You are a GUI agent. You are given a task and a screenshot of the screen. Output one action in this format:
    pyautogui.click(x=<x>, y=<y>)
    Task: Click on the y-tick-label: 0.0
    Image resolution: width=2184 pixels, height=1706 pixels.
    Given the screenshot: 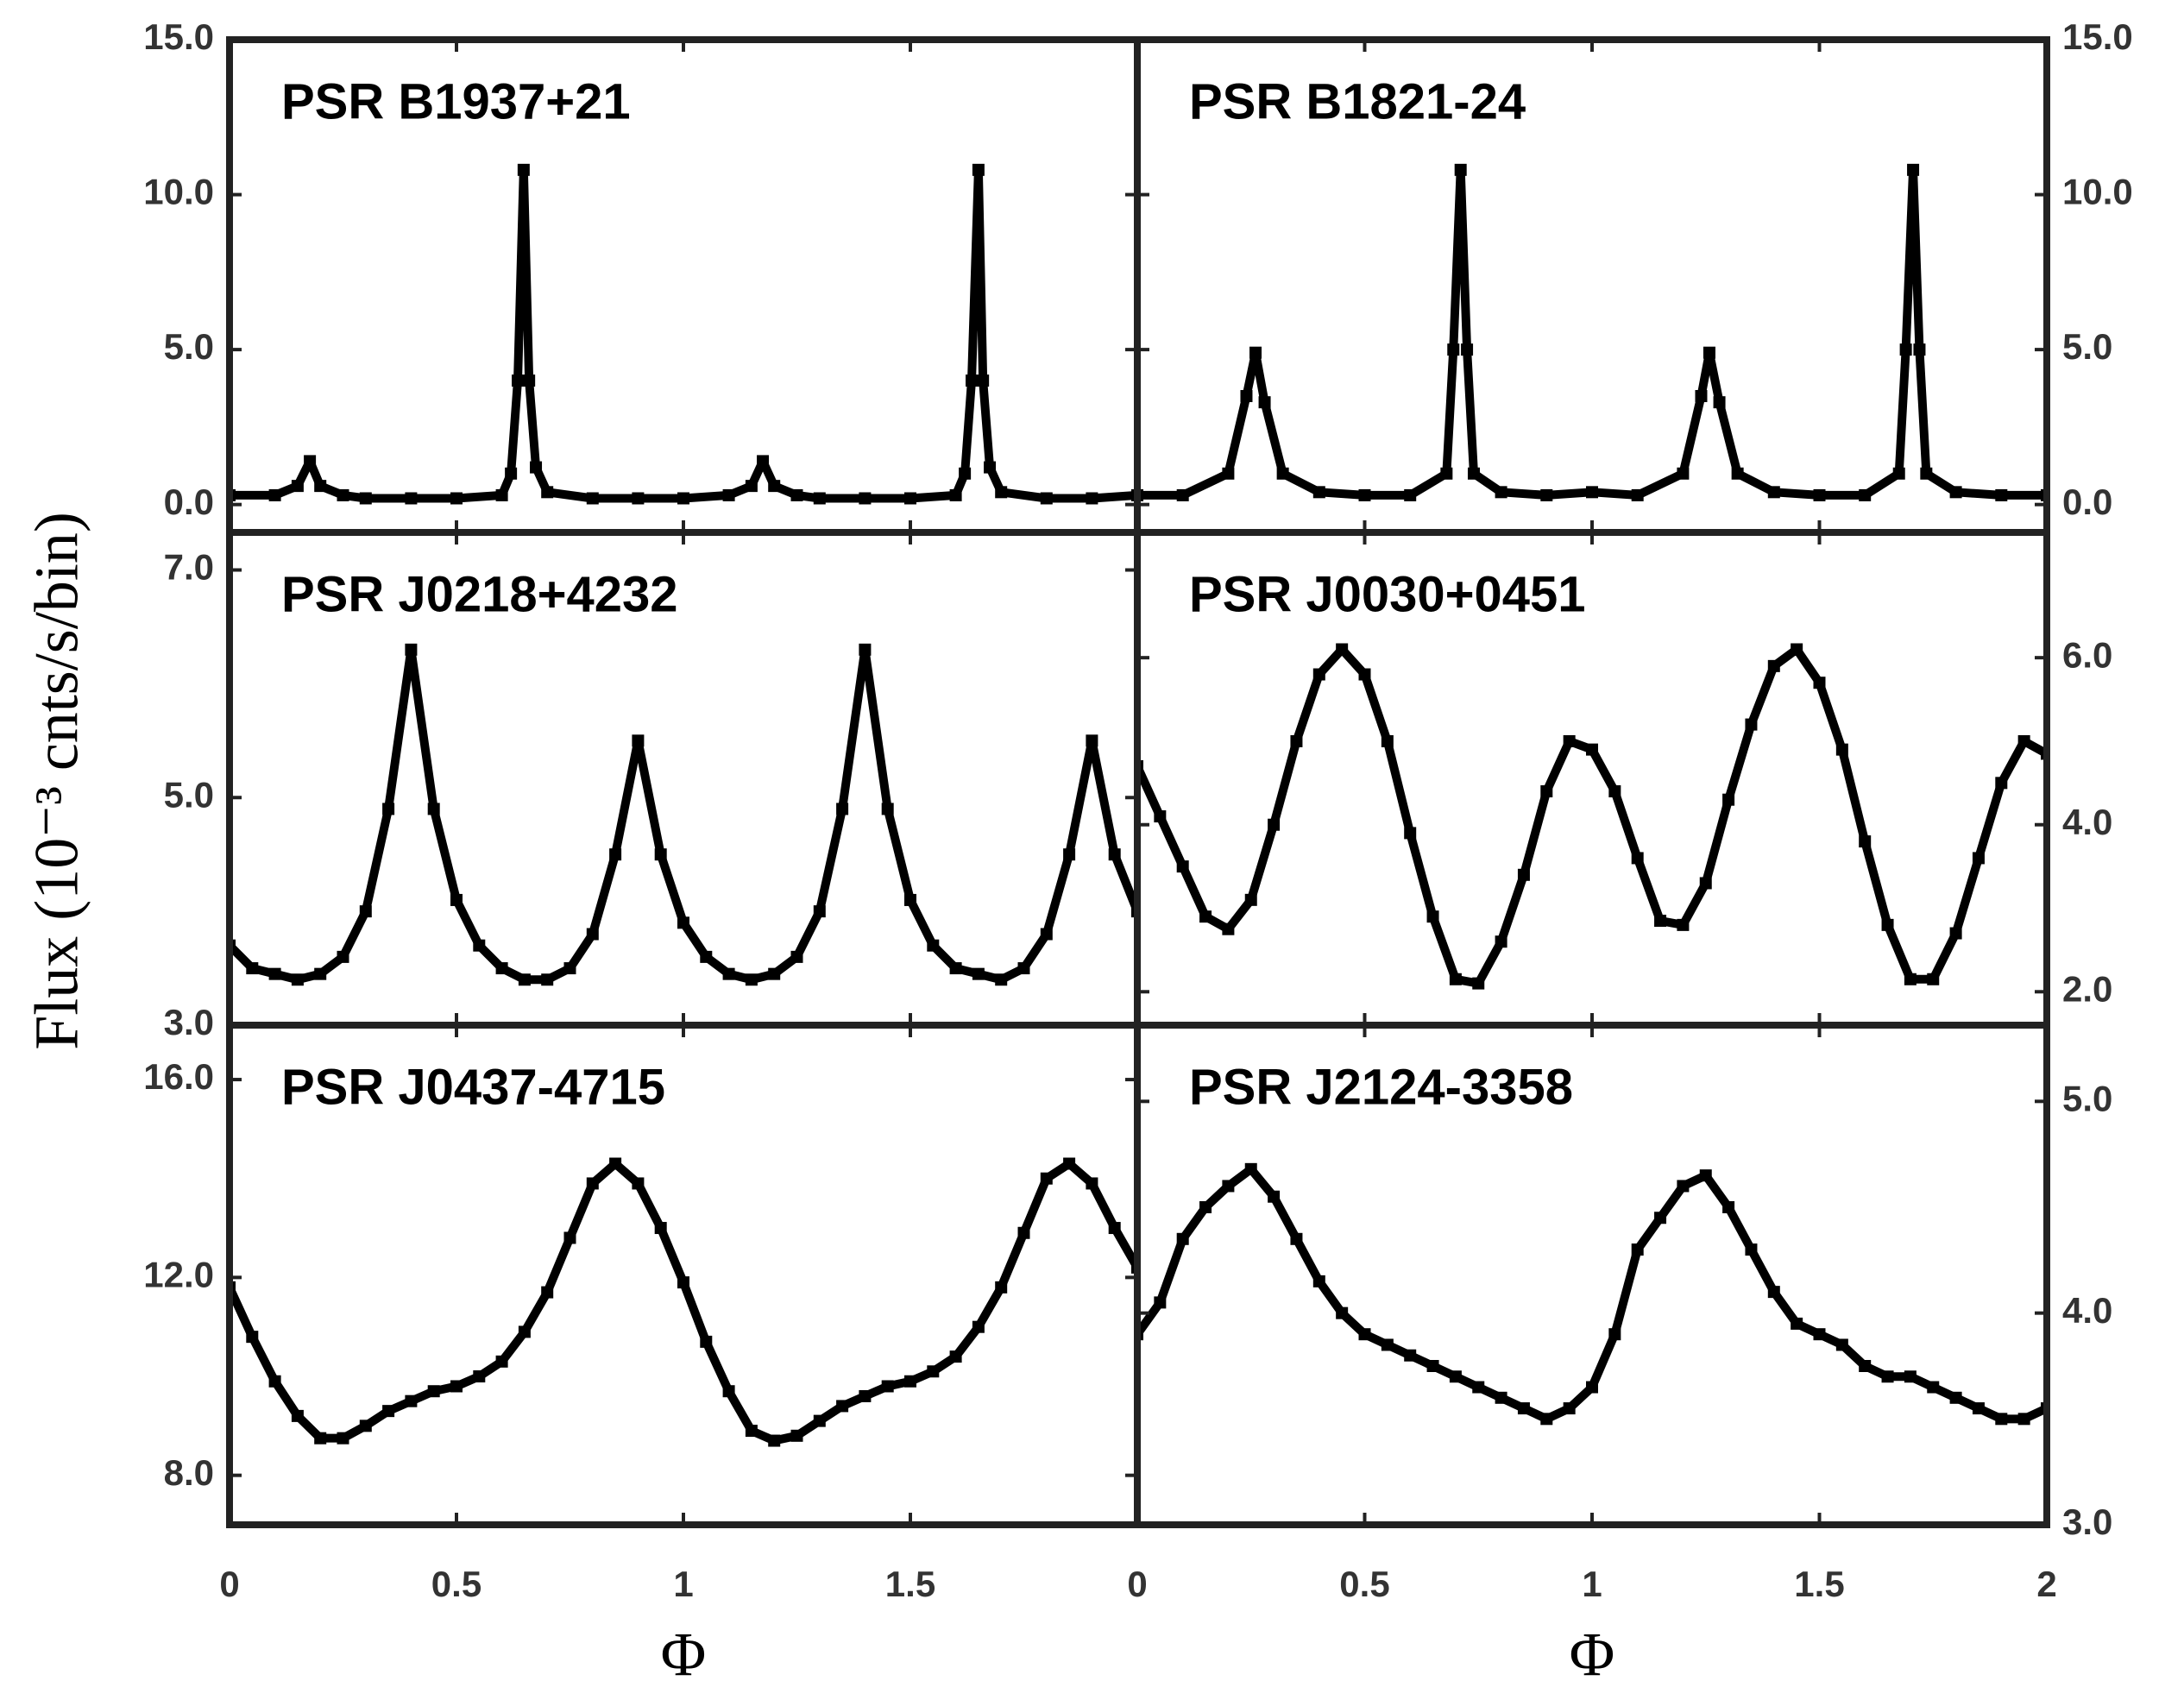 What is the action you would take?
    pyautogui.click(x=2087, y=502)
    